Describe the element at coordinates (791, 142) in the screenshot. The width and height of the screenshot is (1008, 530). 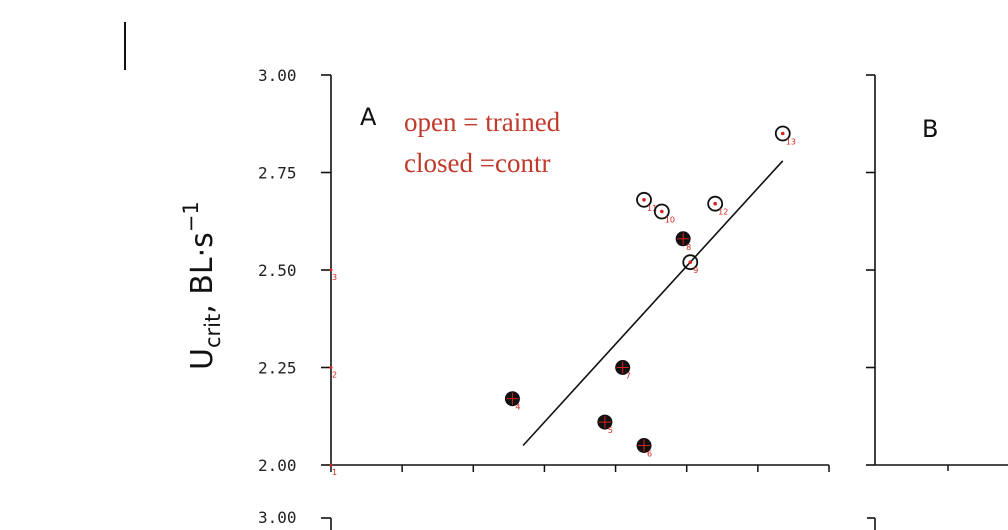
I see `point-label: 13` at that location.